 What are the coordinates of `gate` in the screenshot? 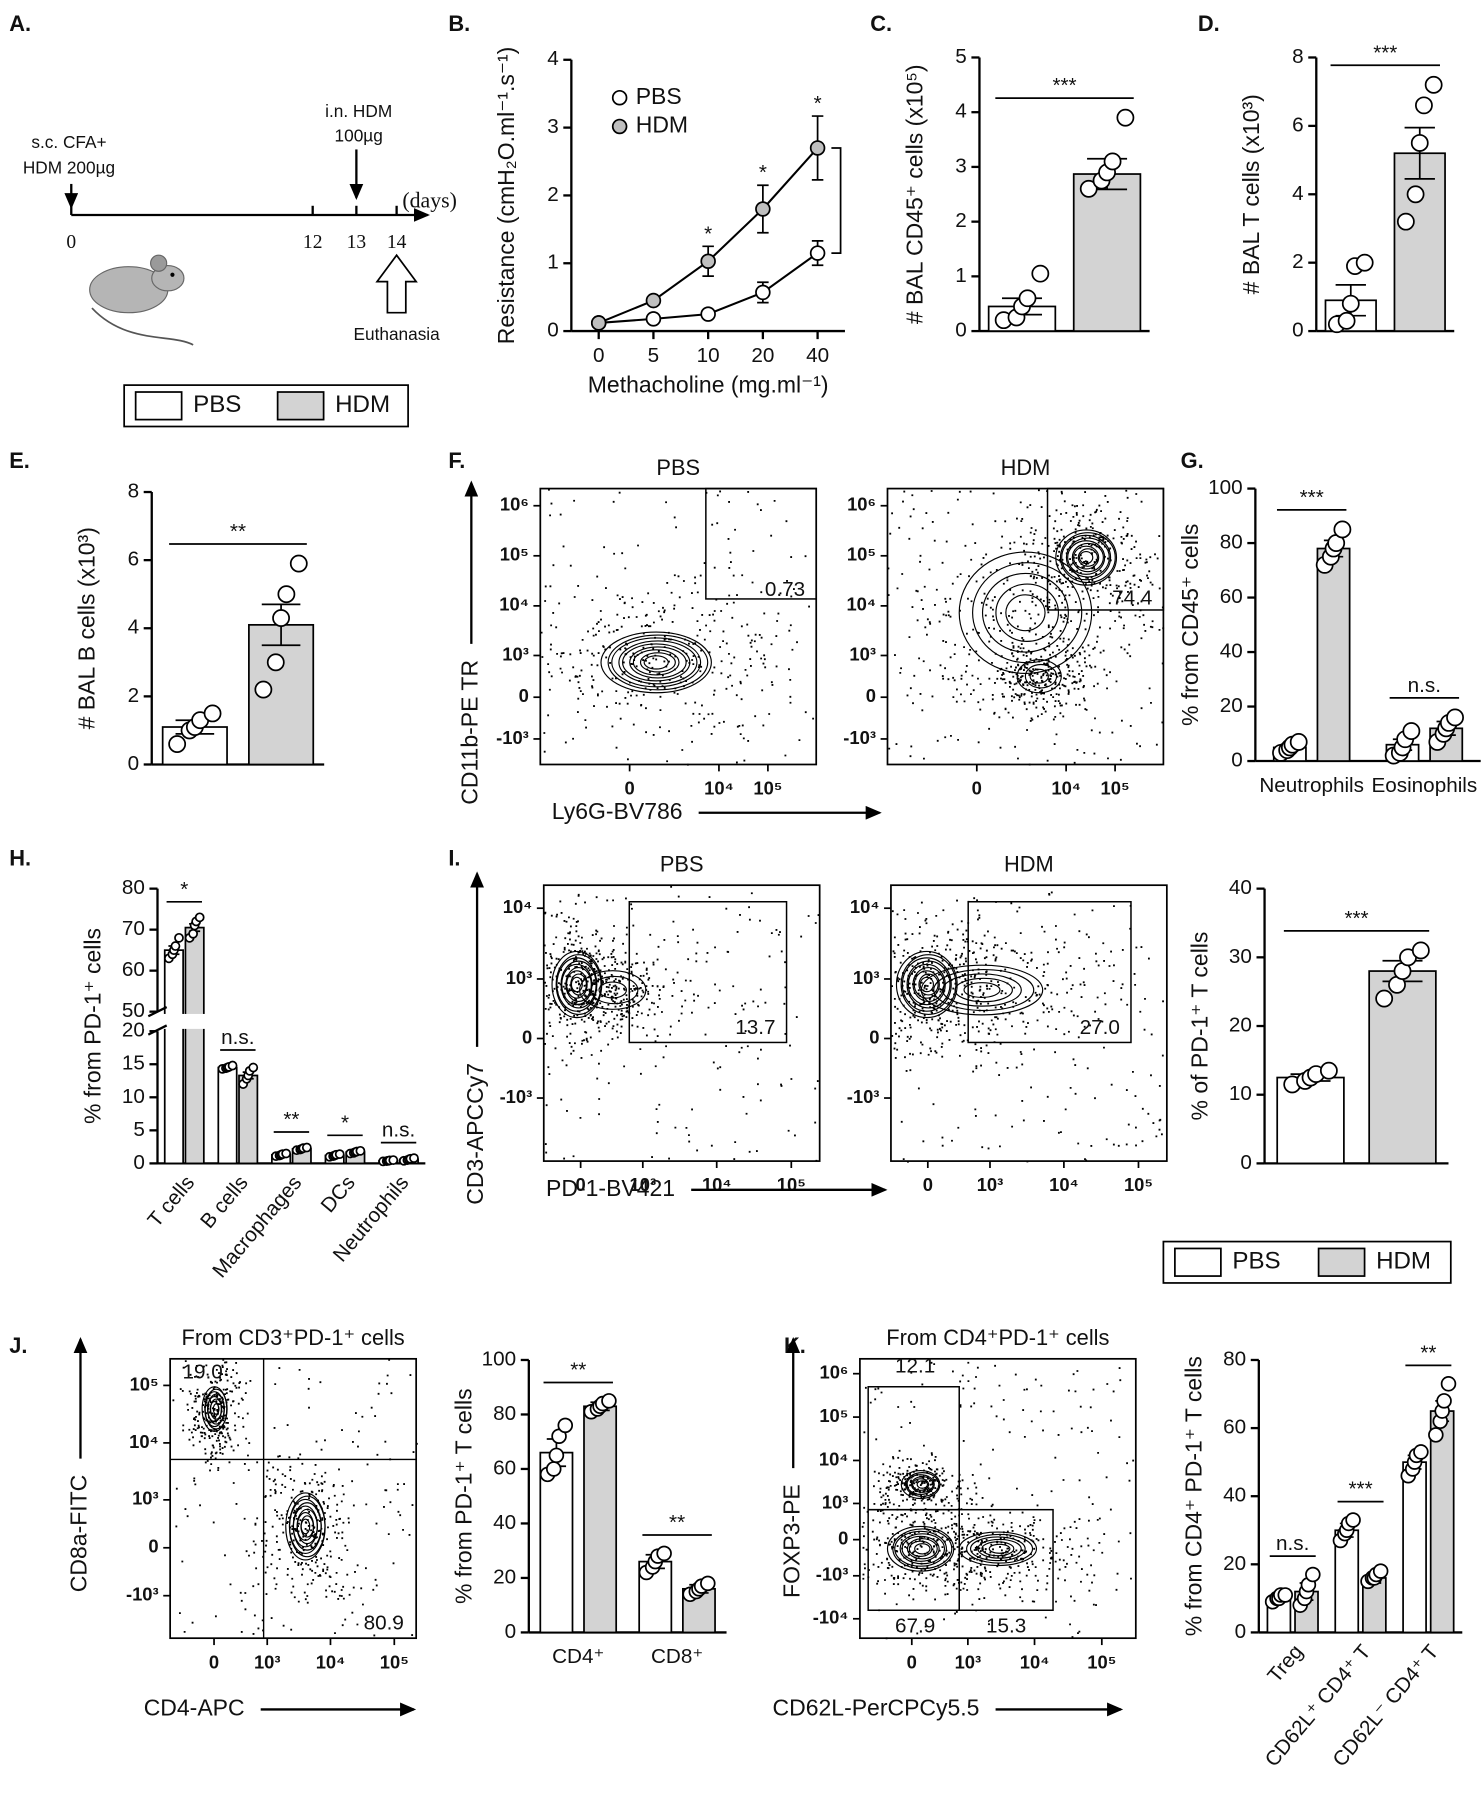 It's located at (708, 972).